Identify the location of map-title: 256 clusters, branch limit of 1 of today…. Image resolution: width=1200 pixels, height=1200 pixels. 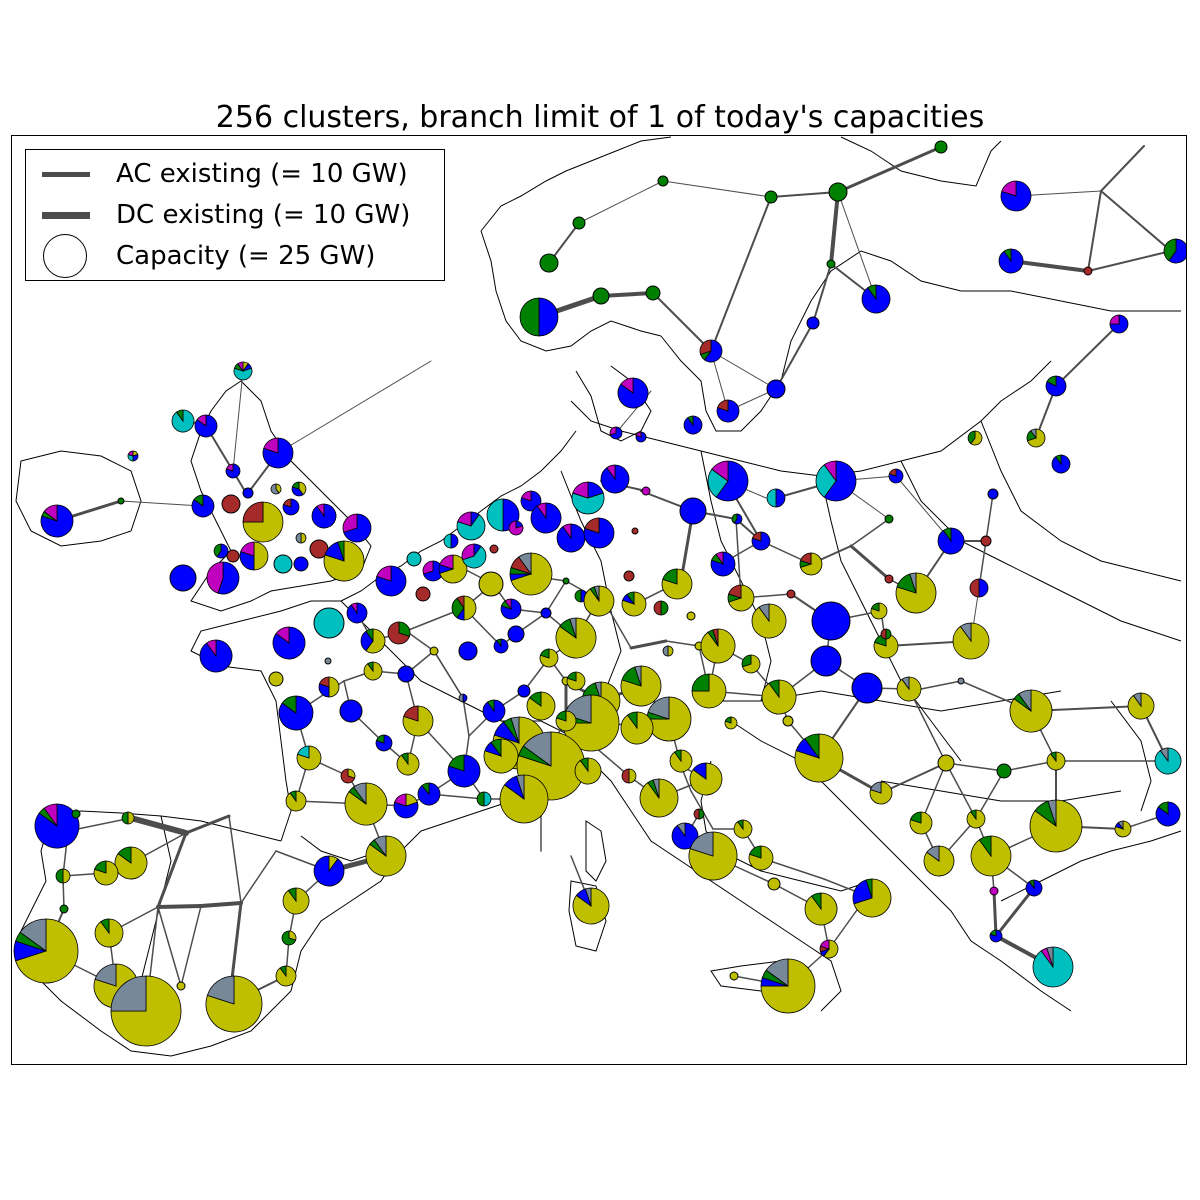
(600, 117).